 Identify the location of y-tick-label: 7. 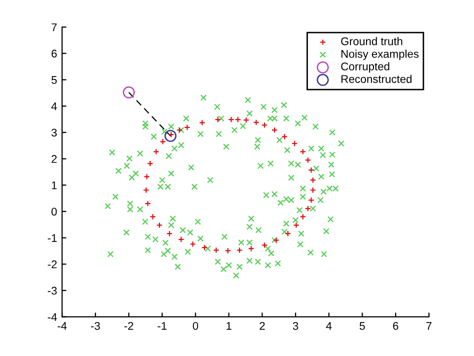
(54, 27).